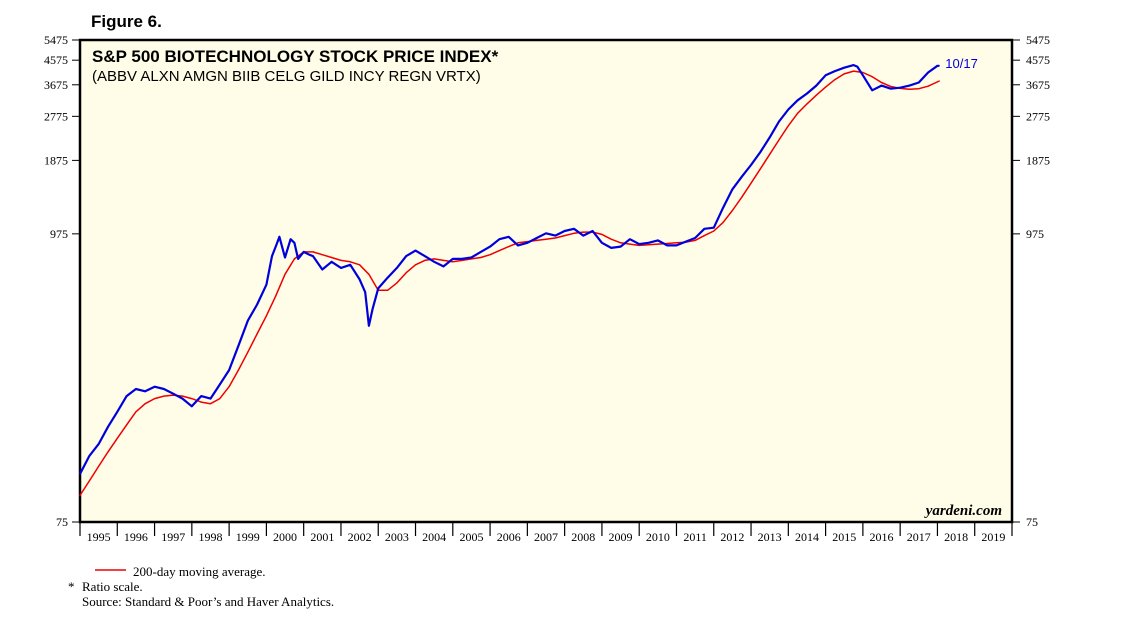 This screenshot has width=1138, height=629. Describe the element at coordinates (59, 234) in the screenshot. I see `y-tick-label-left: 975` at that location.